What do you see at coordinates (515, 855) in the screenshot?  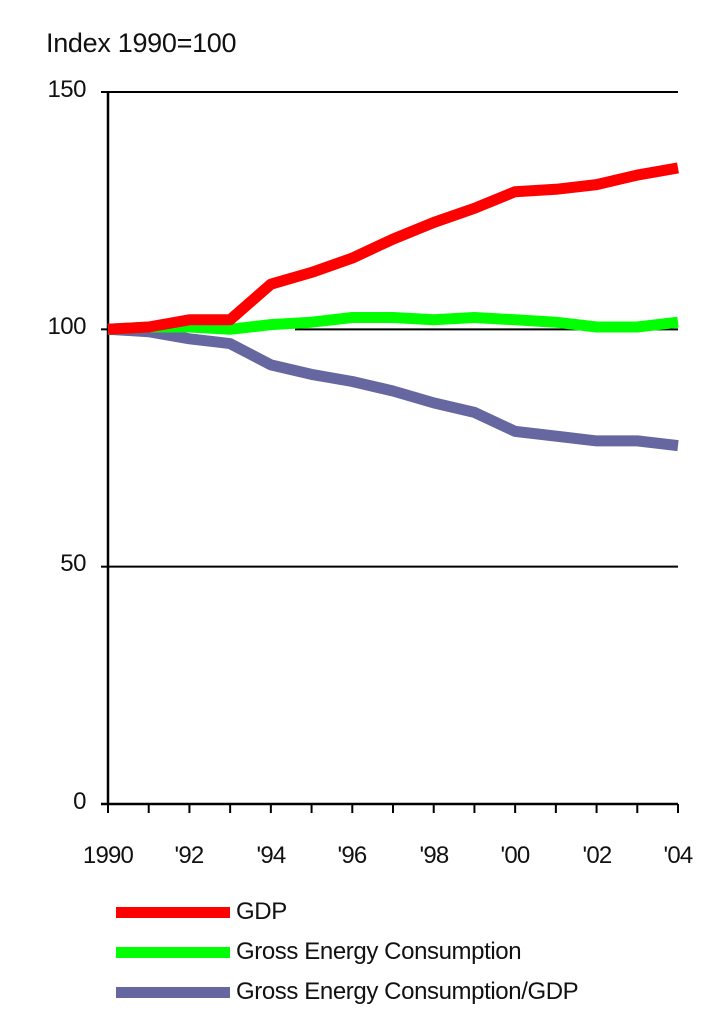 I see `x-tick-label-00: '00` at bounding box center [515, 855].